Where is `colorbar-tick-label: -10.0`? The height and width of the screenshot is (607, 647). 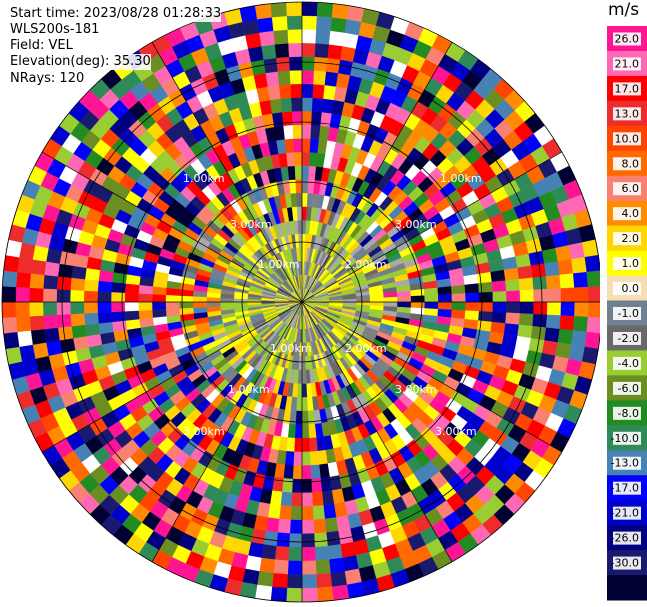
colorbar-tick-label: -10.0 is located at coordinates (625, 438).